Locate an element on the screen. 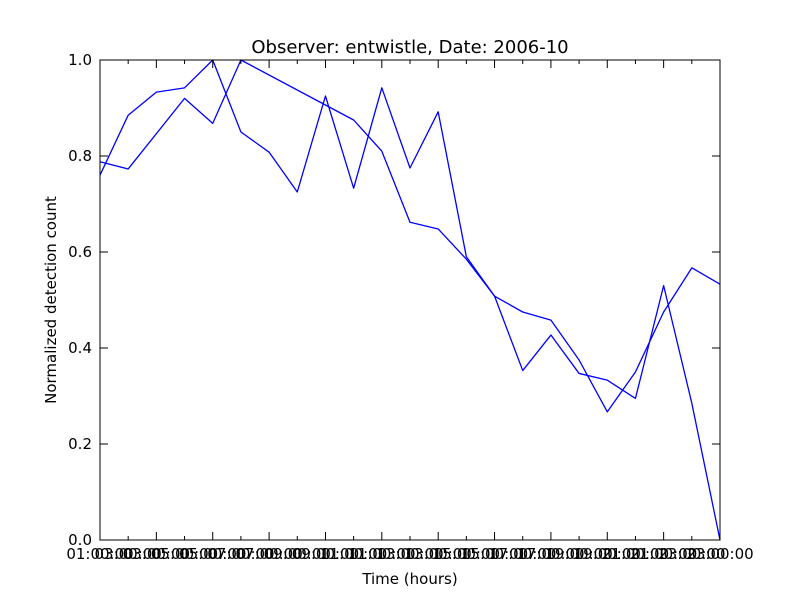 This screenshot has width=800, height=600. y-tick-label: 0.6 is located at coordinates (80, 252).